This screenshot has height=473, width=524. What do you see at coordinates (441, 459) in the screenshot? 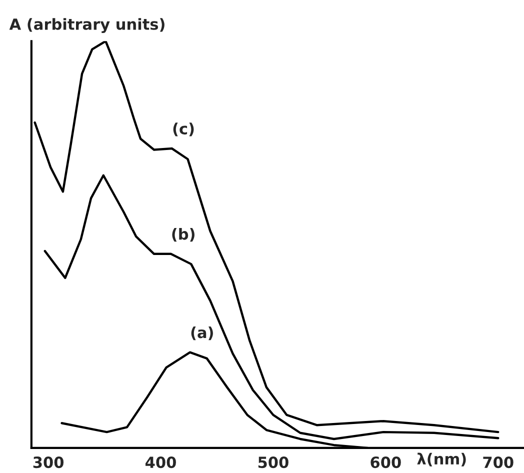
I see `x-axis-title: λ(nm)` at bounding box center [441, 459].